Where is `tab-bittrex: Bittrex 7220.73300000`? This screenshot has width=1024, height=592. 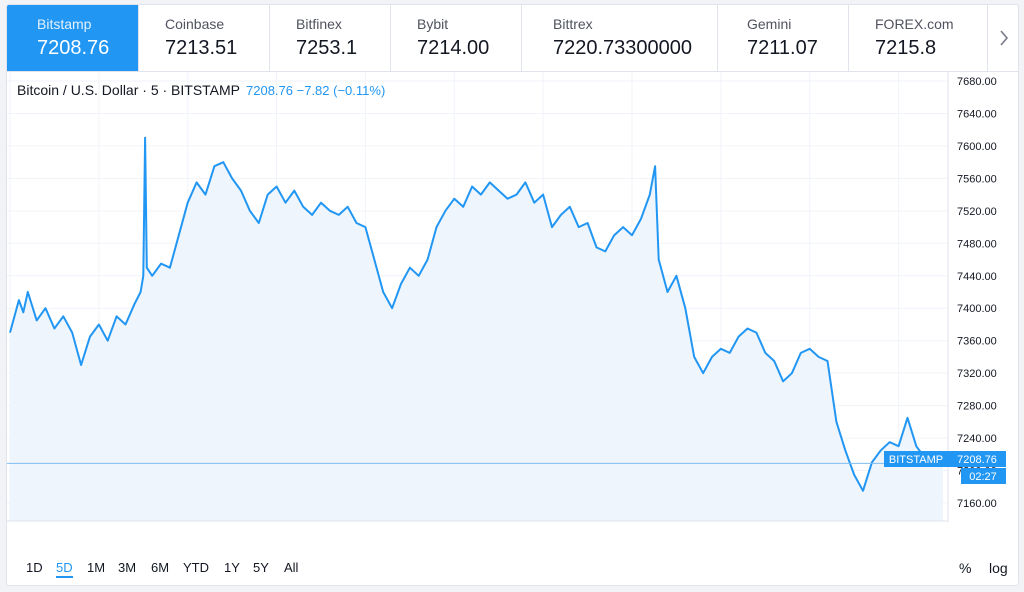 tab-bittrex: Bittrex 7220.73300000 is located at coordinates (620, 38).